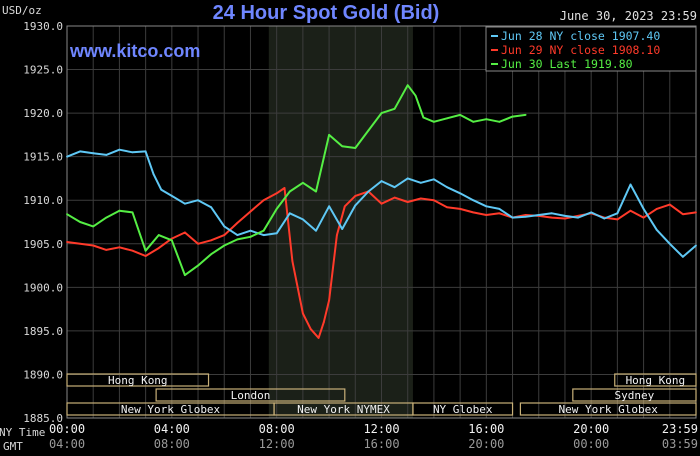 This screenshot has width=700, height=456. I want to click on watermark: www.kitco.com, so click(134, 51).